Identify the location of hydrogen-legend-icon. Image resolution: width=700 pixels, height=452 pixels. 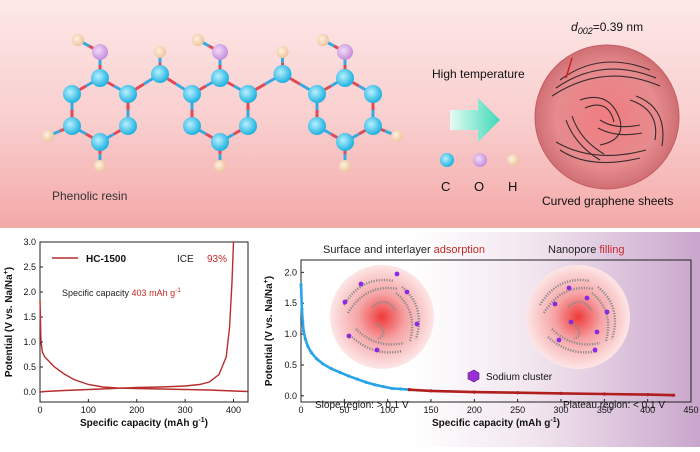
(513, 160).